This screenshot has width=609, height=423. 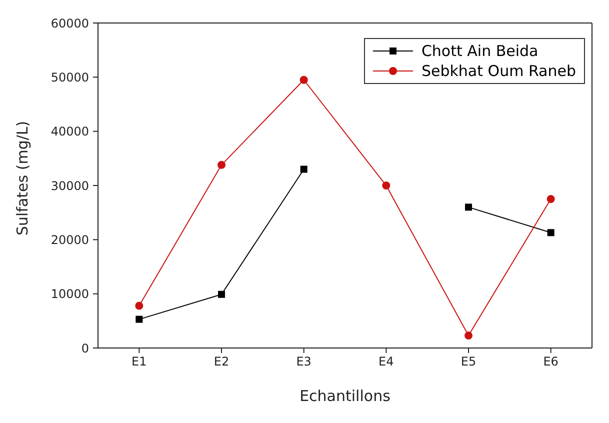 I want to click on x-tick-label: E2, so click(x=222, y=361).